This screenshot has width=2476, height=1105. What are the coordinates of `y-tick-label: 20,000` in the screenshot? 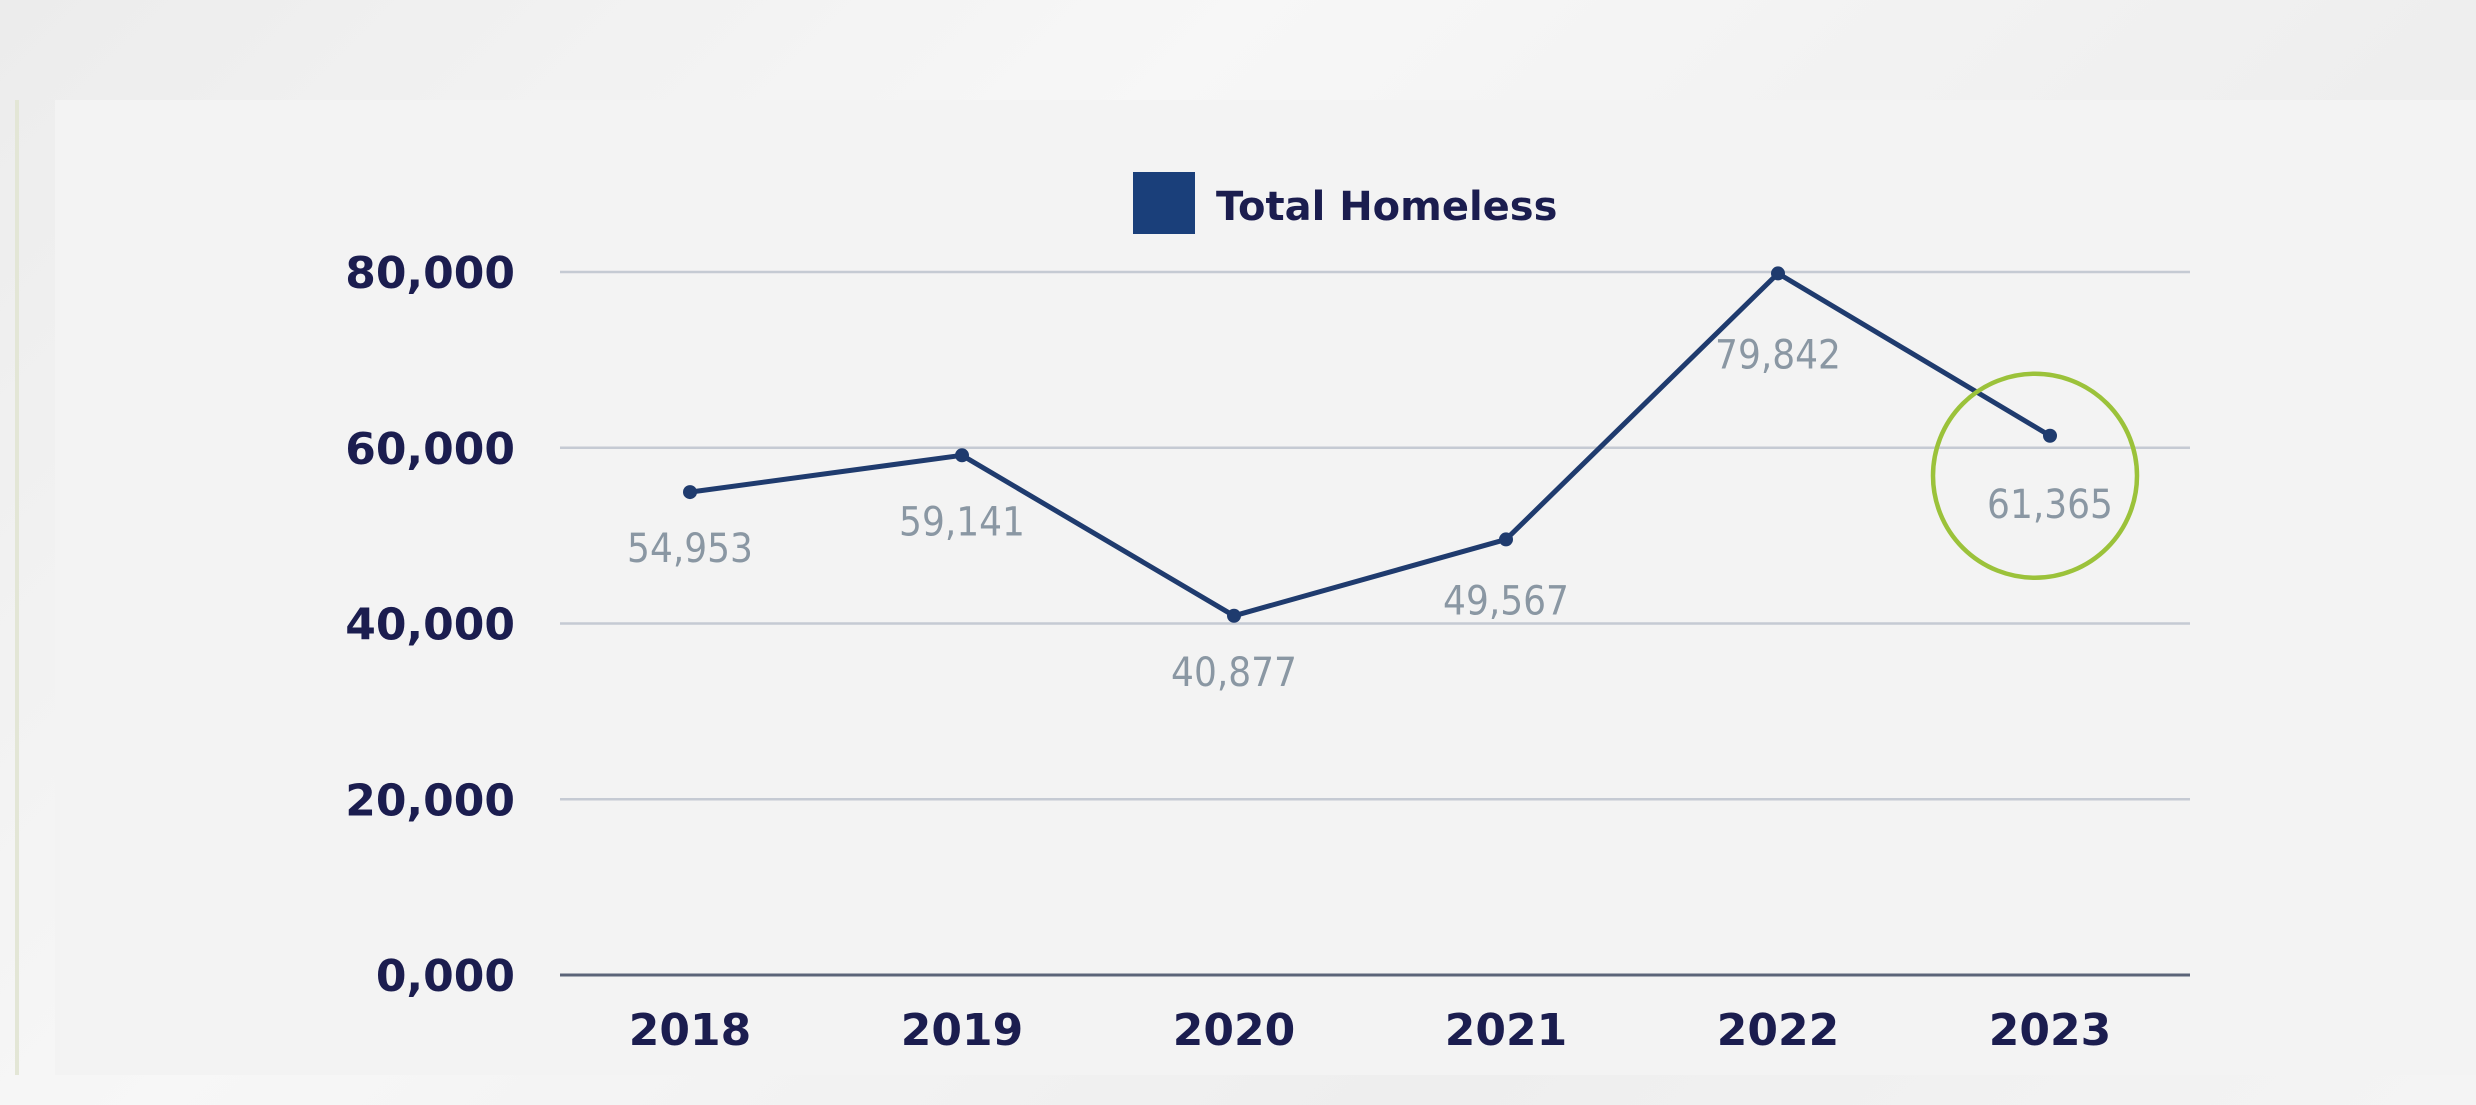 It's located at (430, 800).